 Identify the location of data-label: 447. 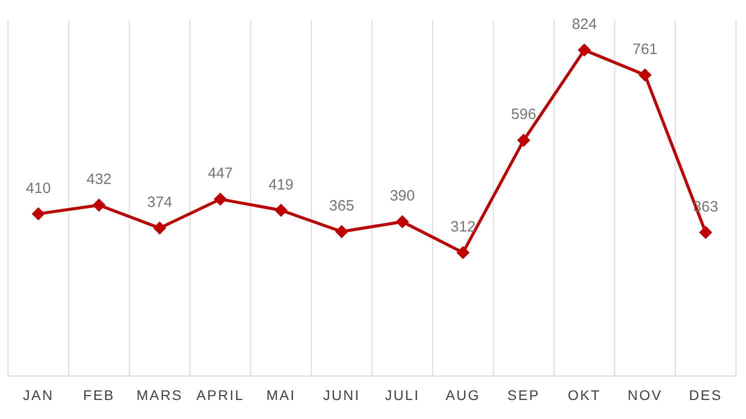
(220, 173).